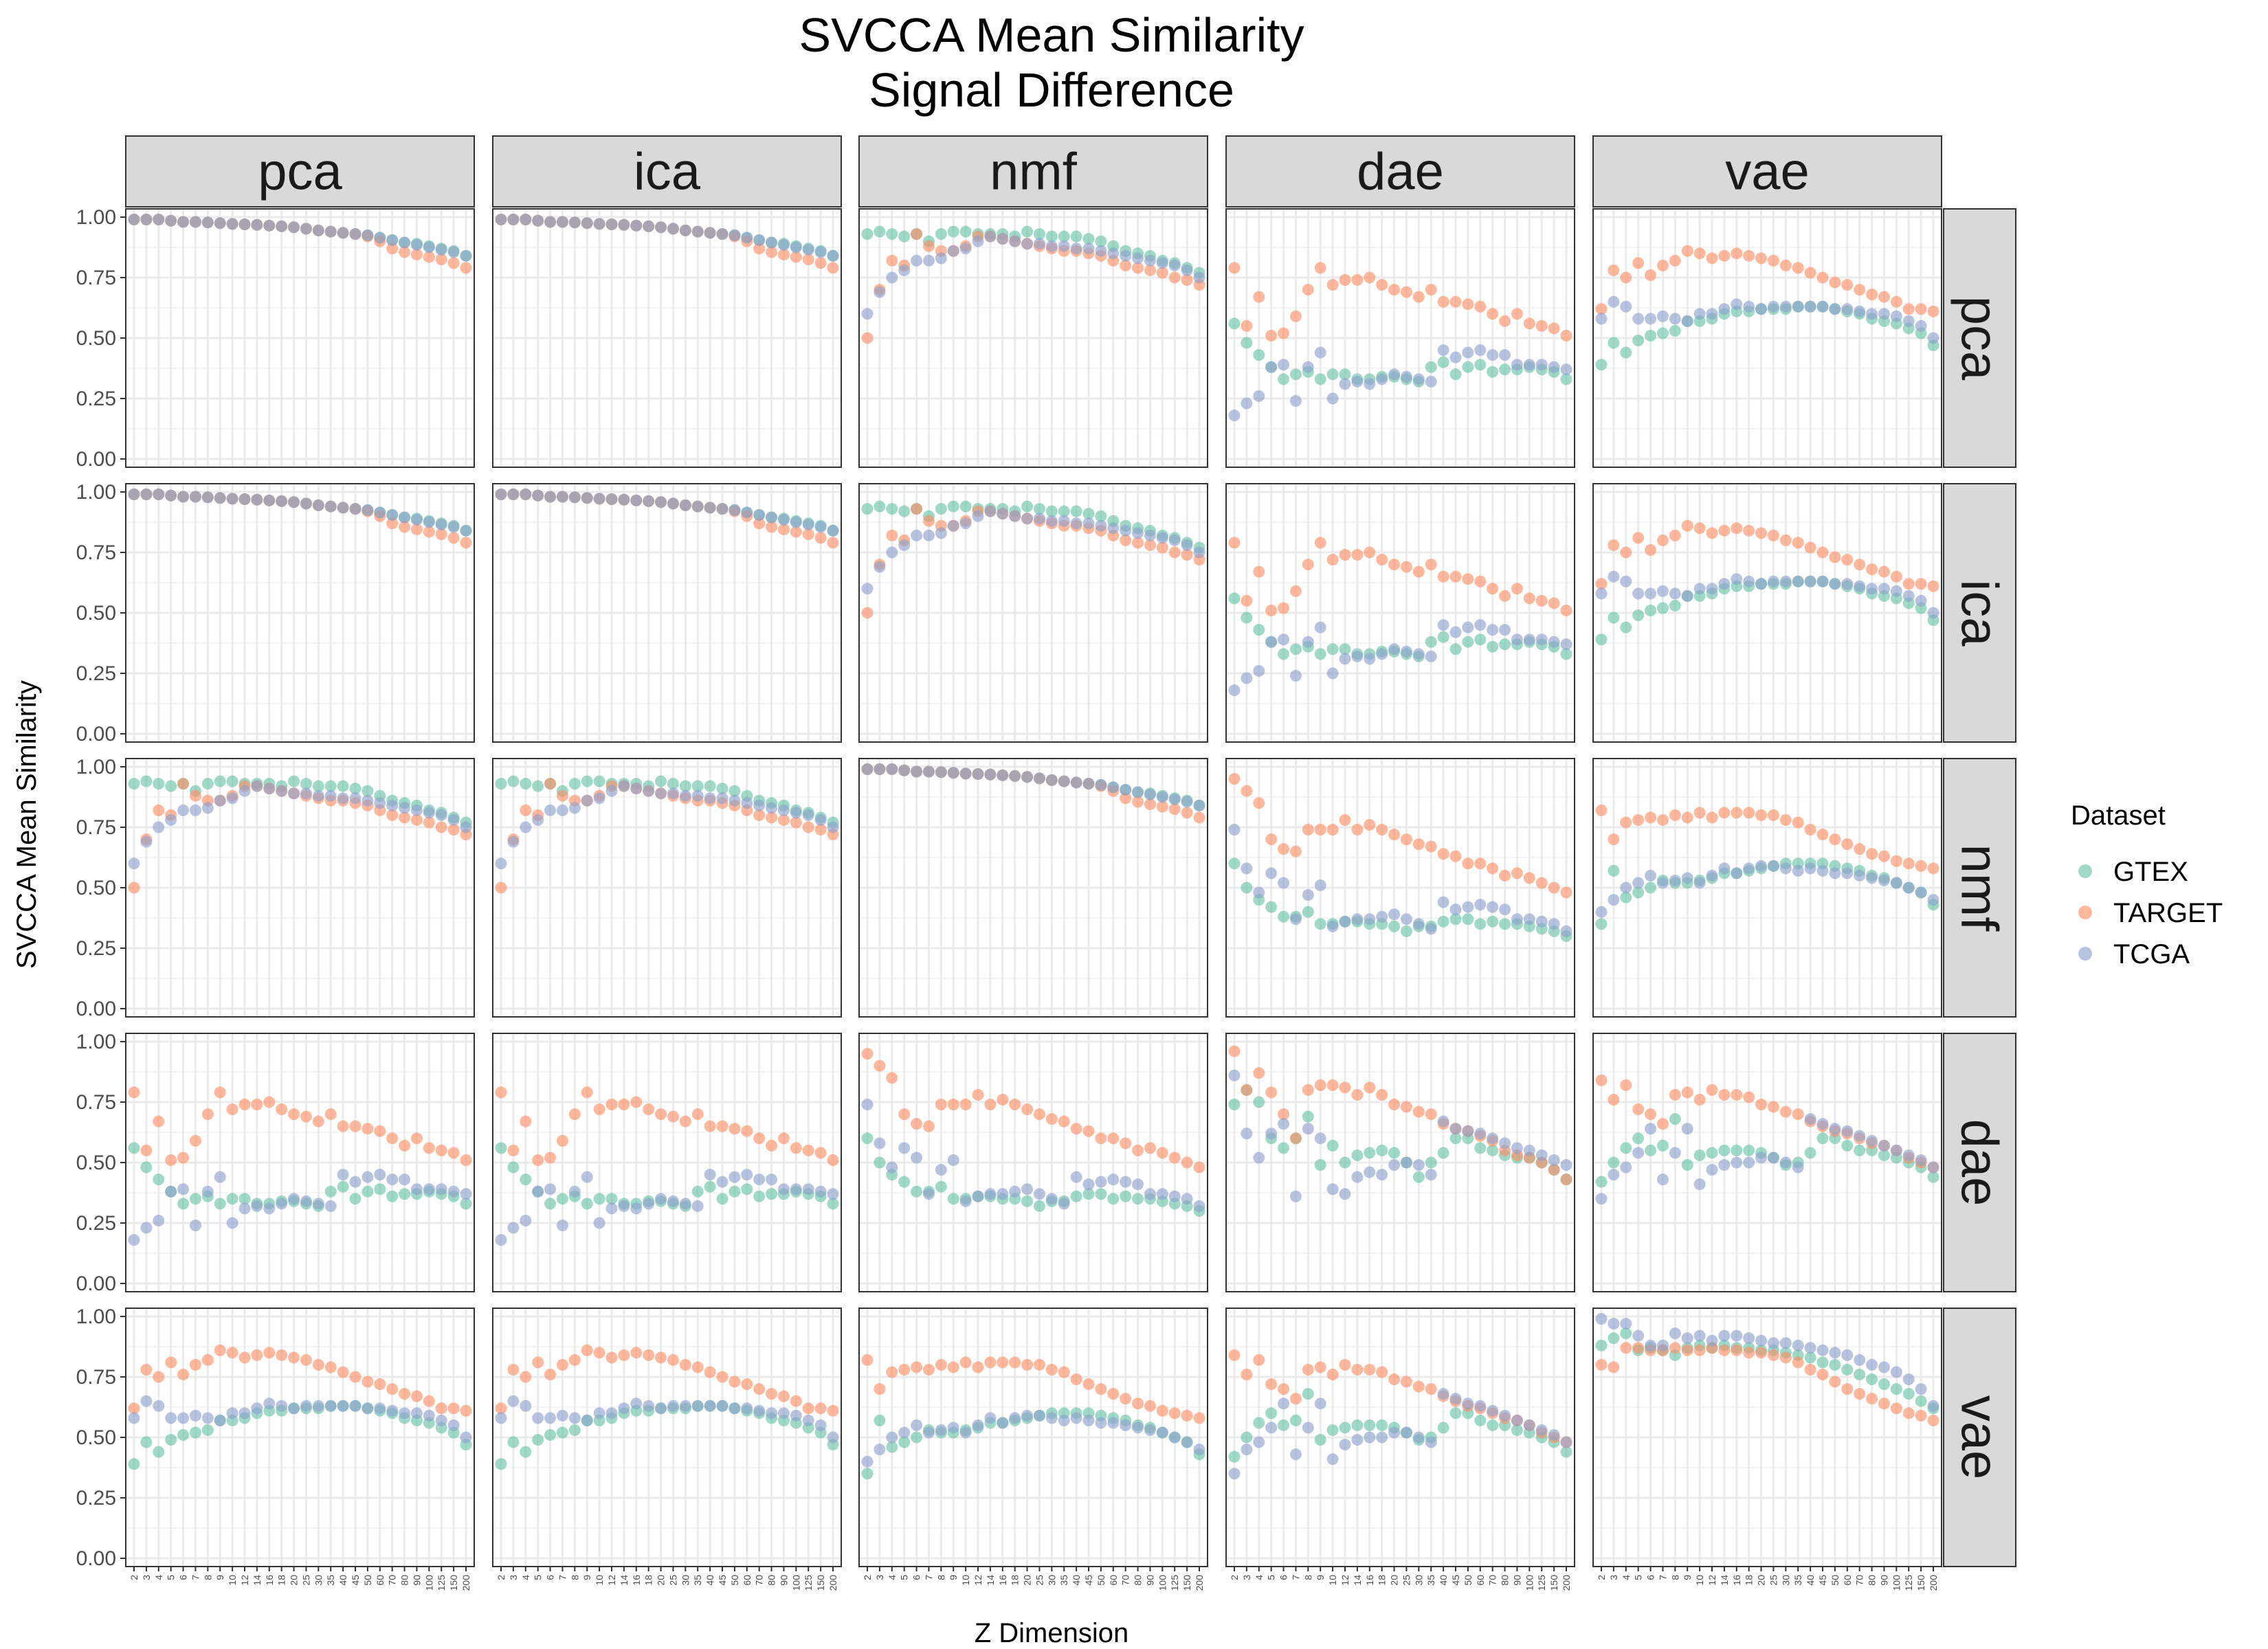  What do you see at coordinates (1980, 1437) in the screenshot?
I see `facet-strip-row-vae` at bounding box center [1980, 1437].